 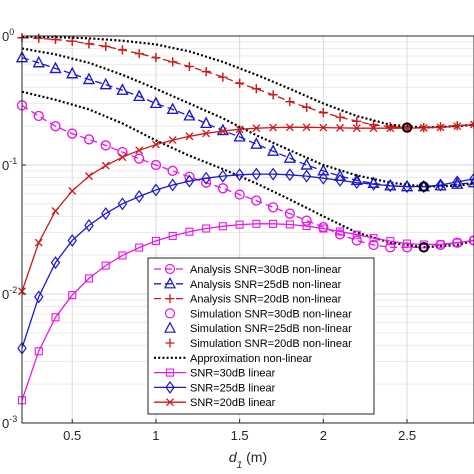 What do you see at coordinates (251, 359) in the screenshot?
I see `legend-label: Approximation non-linear` at bounding box center [251, 359].